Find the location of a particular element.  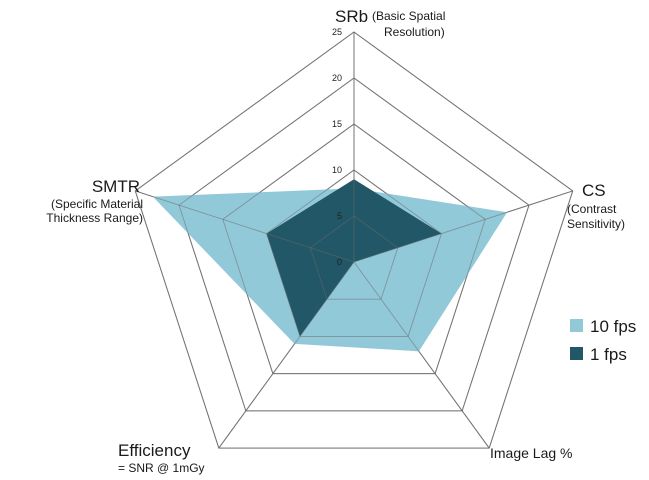

tick-label: 5 is located at coordinates (339, 216).